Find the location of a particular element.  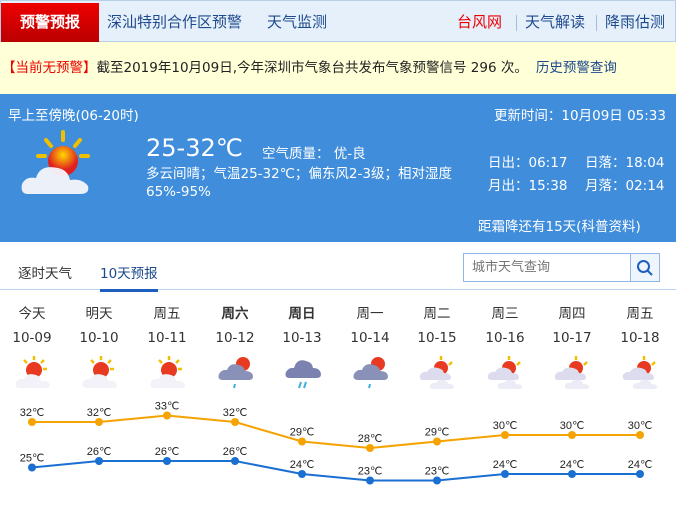

partly-sunny-icon is located at coordinates (55, 162).